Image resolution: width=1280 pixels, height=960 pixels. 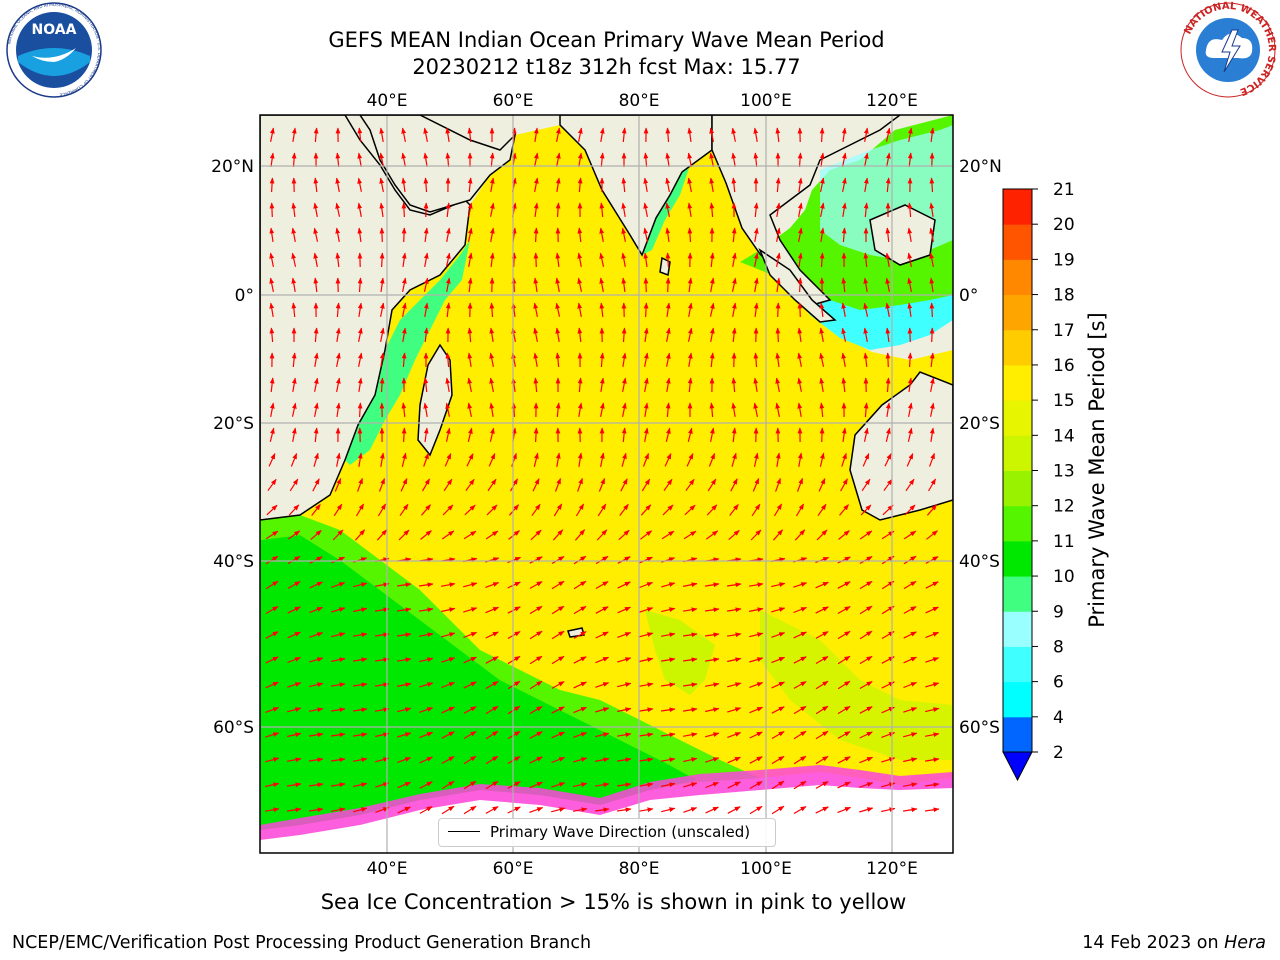 What do you see at coordinates (606, 67) in the screenshot?
I see `title-line-2: 20230212 t18z 312h fcst Max: 15.77` at bounding box center [606, 67].